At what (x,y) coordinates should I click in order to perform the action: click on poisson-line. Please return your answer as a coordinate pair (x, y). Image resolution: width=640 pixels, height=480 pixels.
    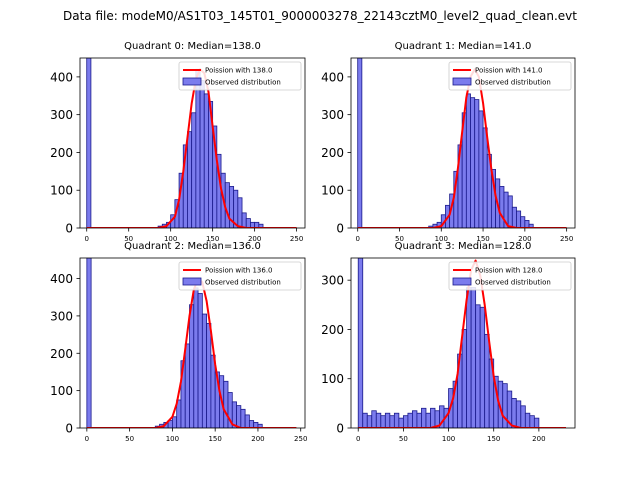
    Looking at the image, I should click on (462, 343).